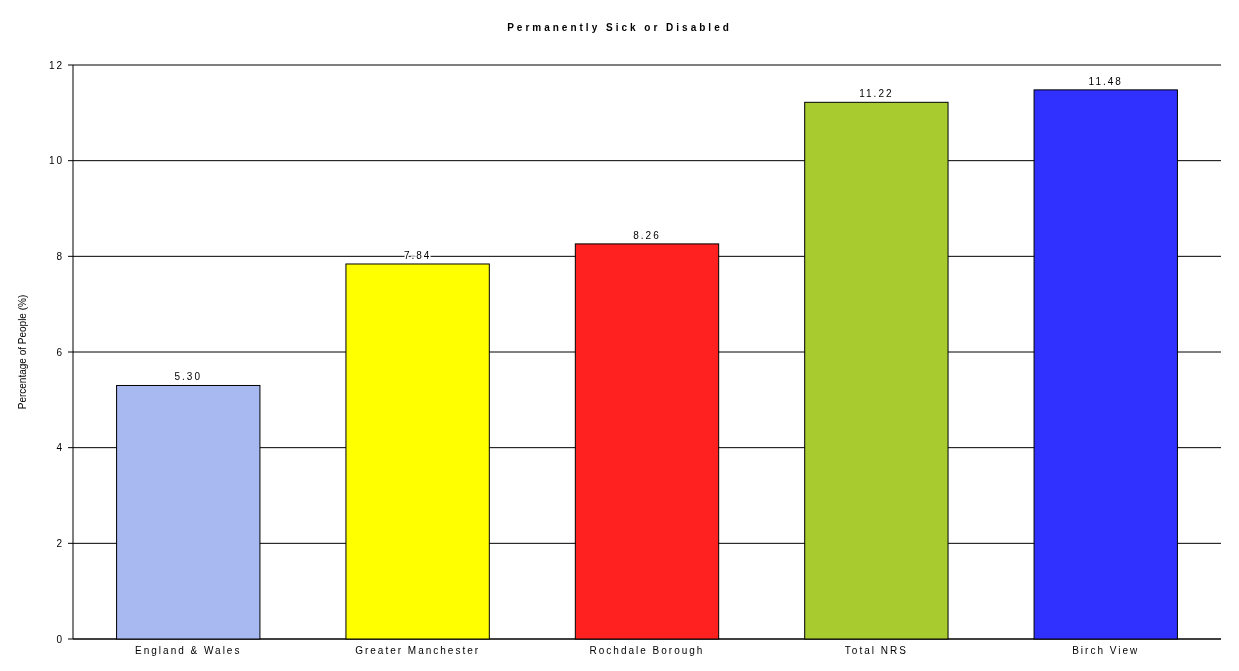 The height and width of the screenshot is (671, 1239). Describe the element at coordinates (188, 377) in the screenshot. I see `data-label: 5.30` at that location.